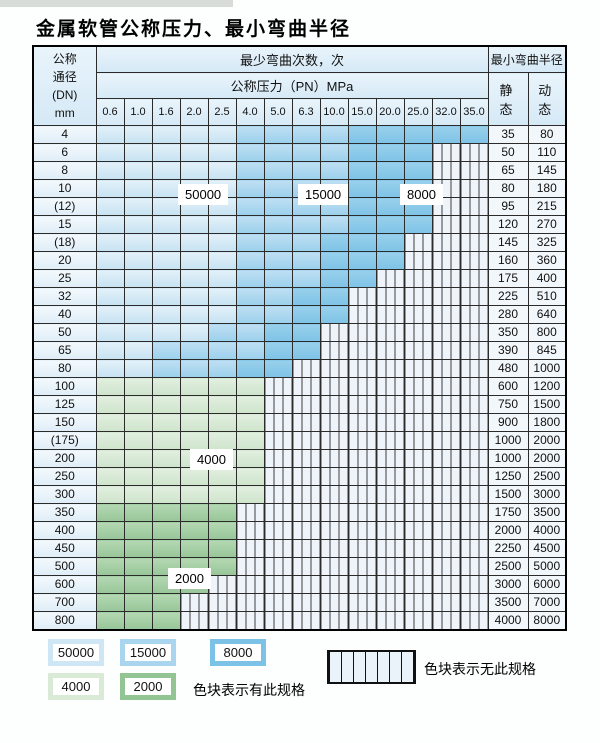  I want to click on static-radius-value: 35, so click(508, 134).